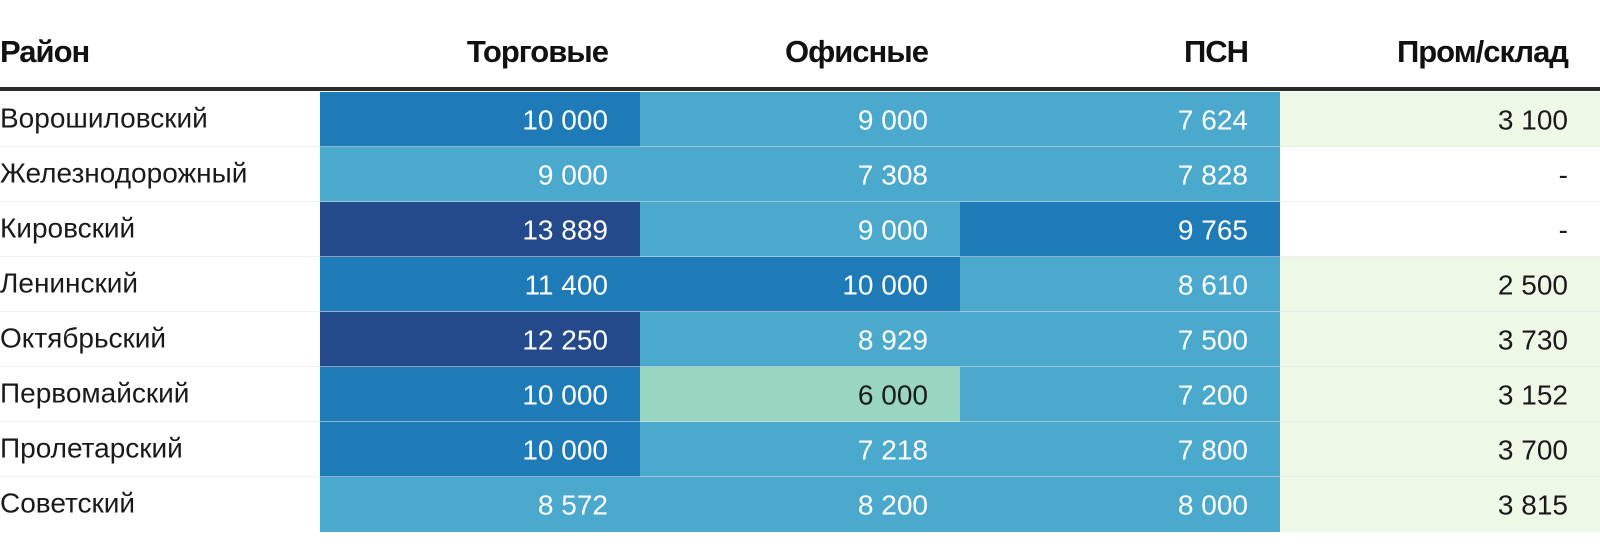 The height and width of the screenshot is (554, 1600). What do you see at coordinates (893, 340) in the screenshot?
I see `cell-value: 8 929` at bounding box center [893, 340].